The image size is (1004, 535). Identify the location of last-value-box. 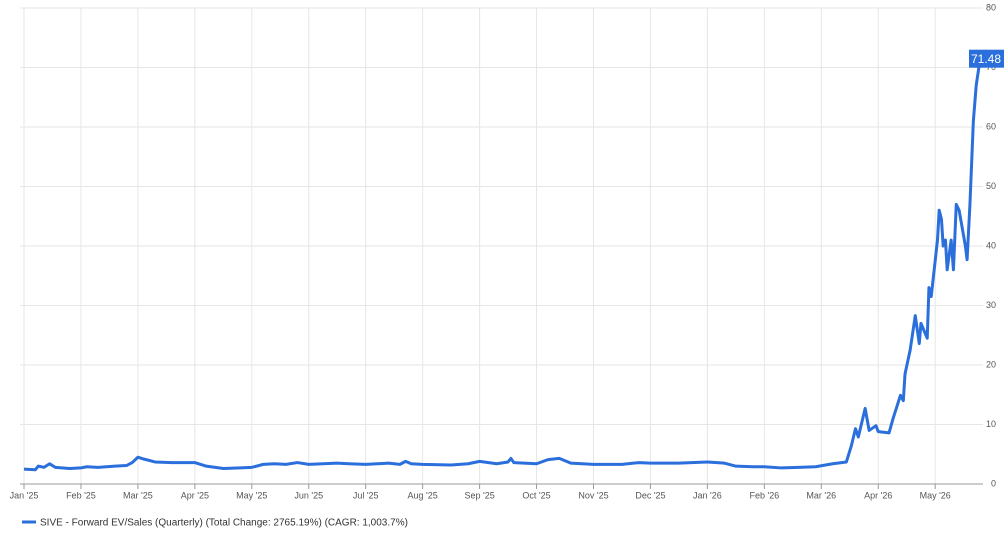
(986, 58).